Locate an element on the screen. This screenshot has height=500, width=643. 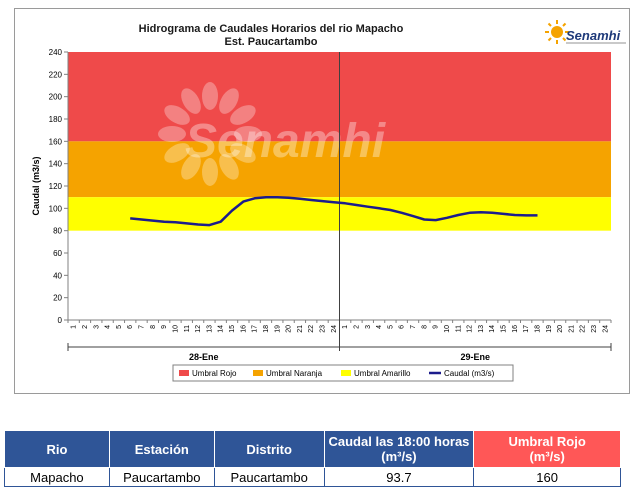
logo-text: Senamhi is located at coordinates (593, 35).